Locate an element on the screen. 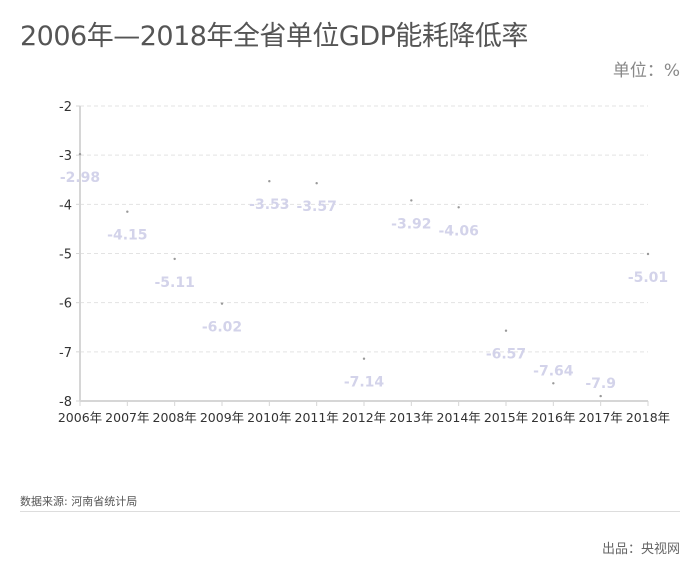 Image resolution: width=700 pixels, height=576 pixels. data-label: -3.92 is located at coordinates (411, 224).